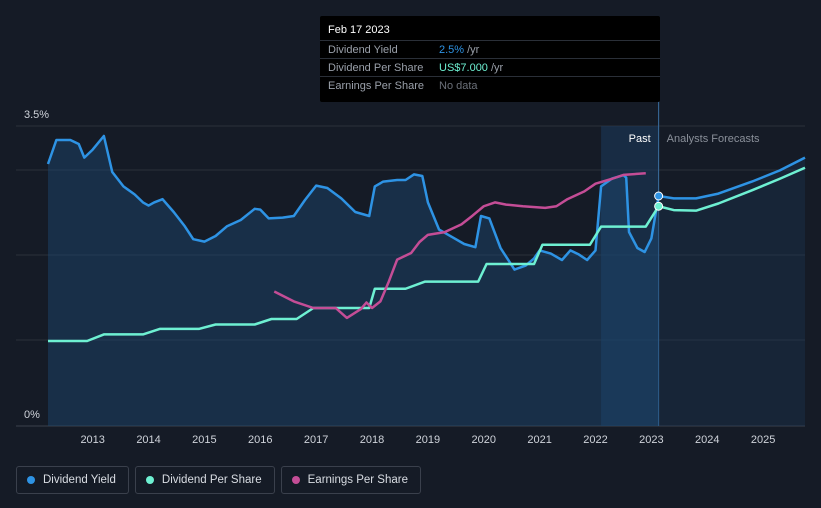  Describe the element at coordinates (32, 415) in the screenshot. I see `y-tick-label: 0%` at that location.